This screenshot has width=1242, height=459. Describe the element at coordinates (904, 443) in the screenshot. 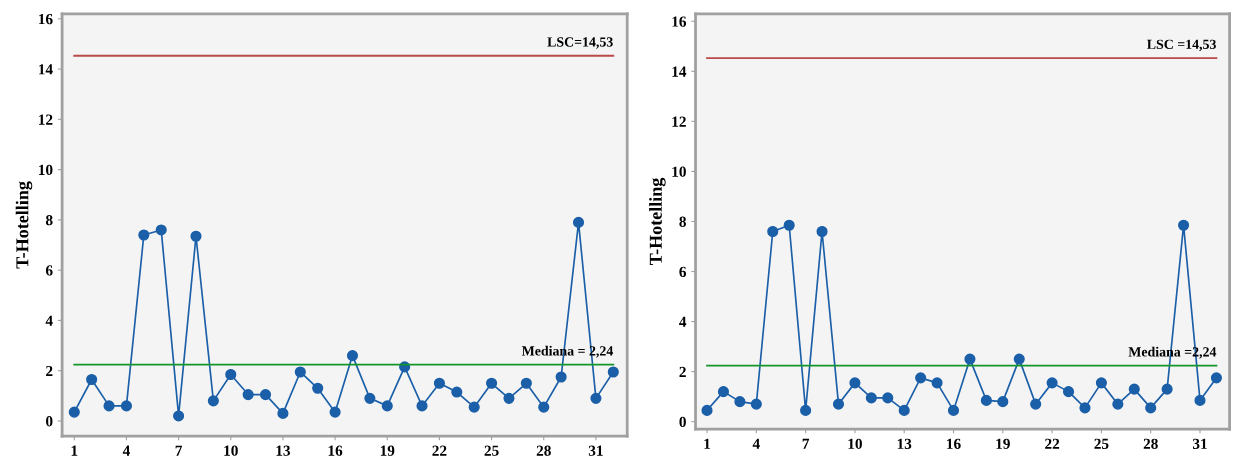

I see `x-tick-label: 13` at that location.